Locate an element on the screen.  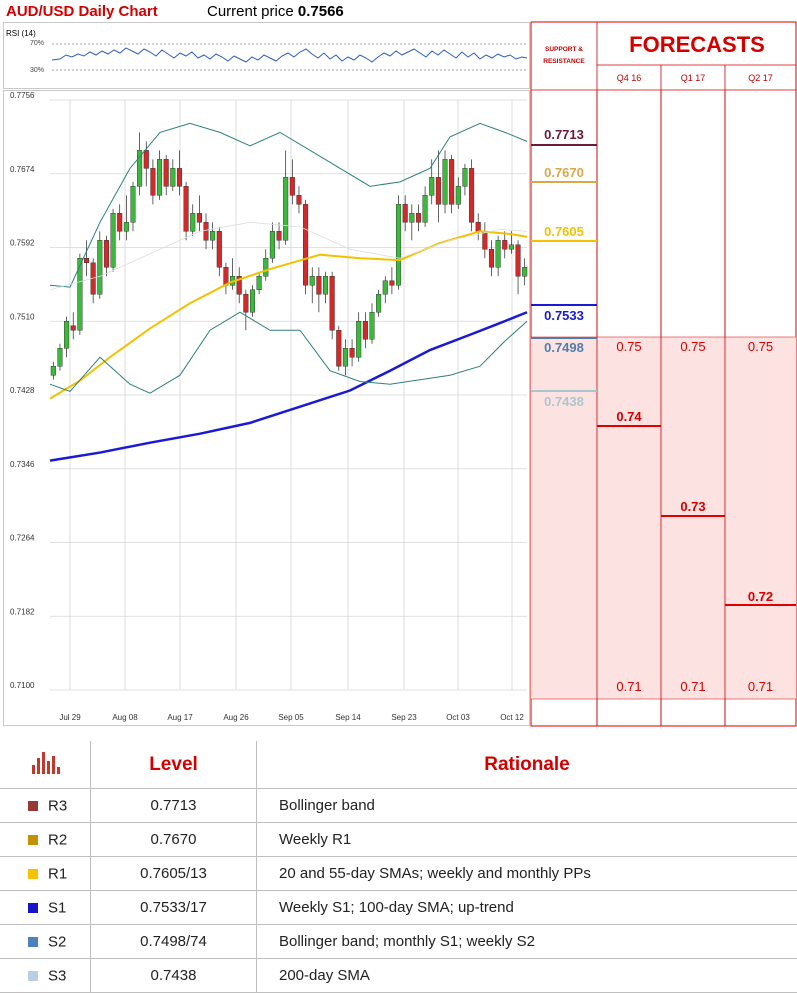
sr-heading-line1: SUPPORT & is located at coordinates (564, 49).